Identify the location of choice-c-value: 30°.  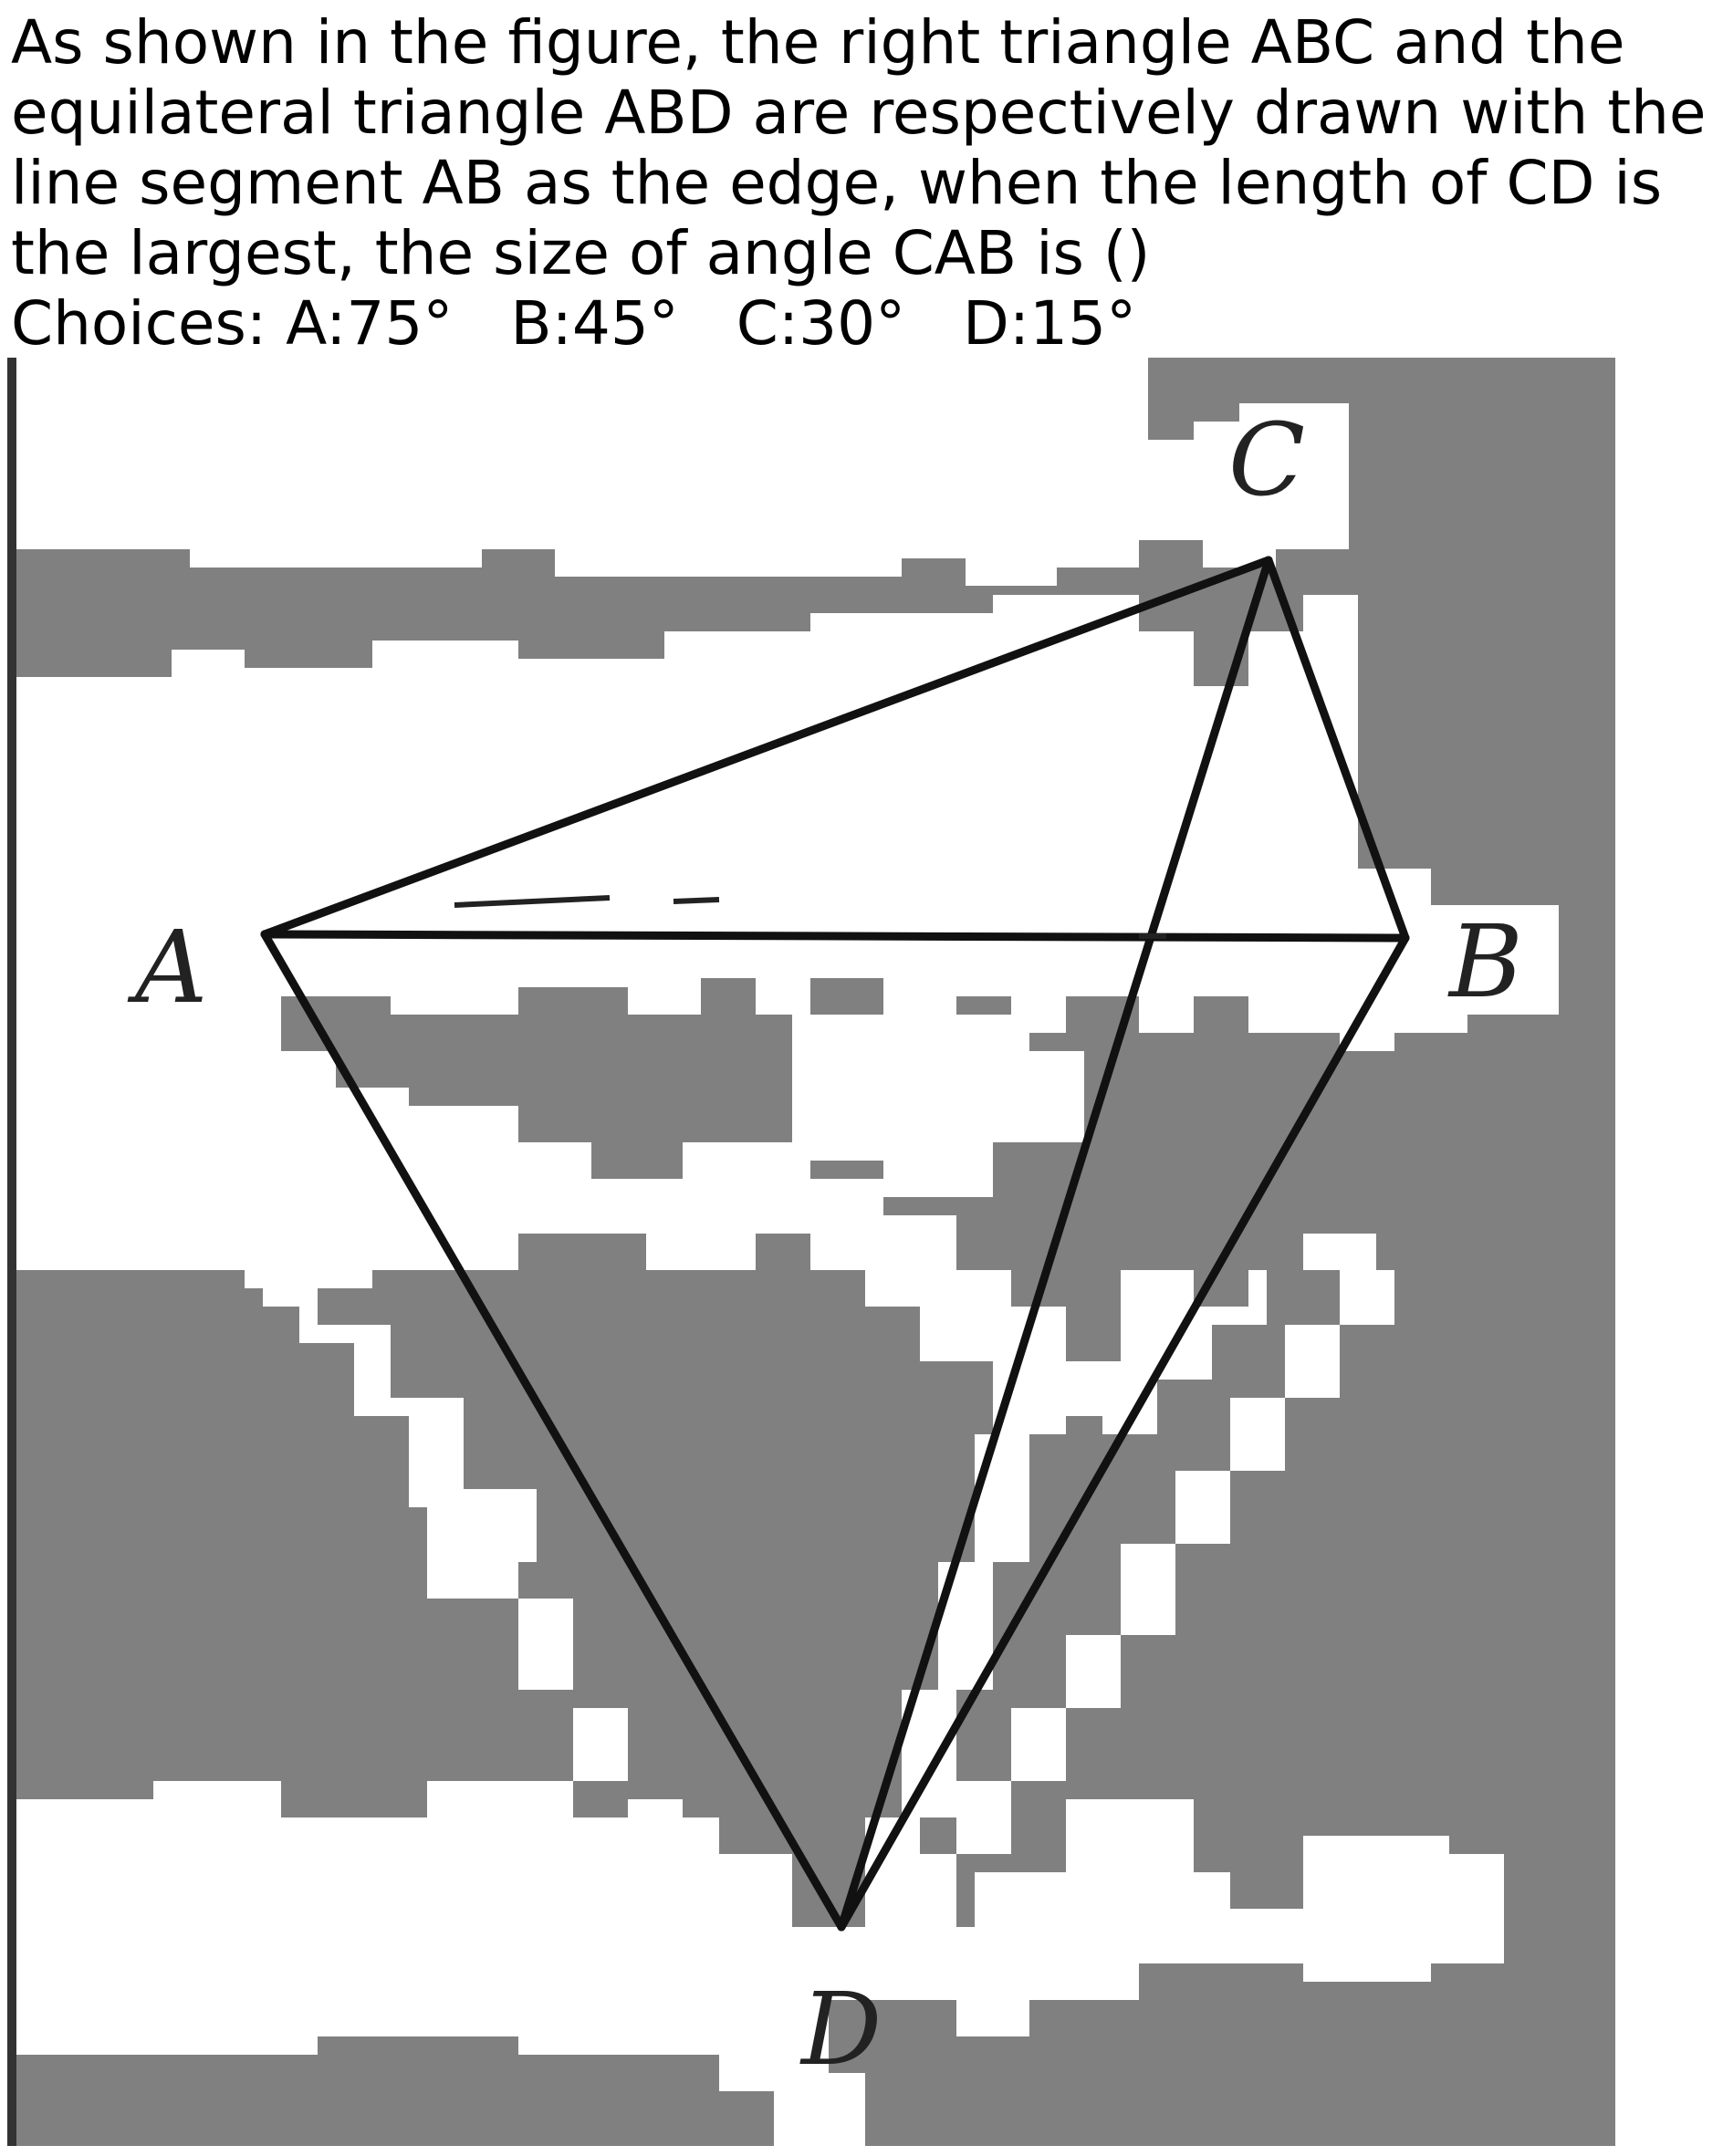
(853, 324).